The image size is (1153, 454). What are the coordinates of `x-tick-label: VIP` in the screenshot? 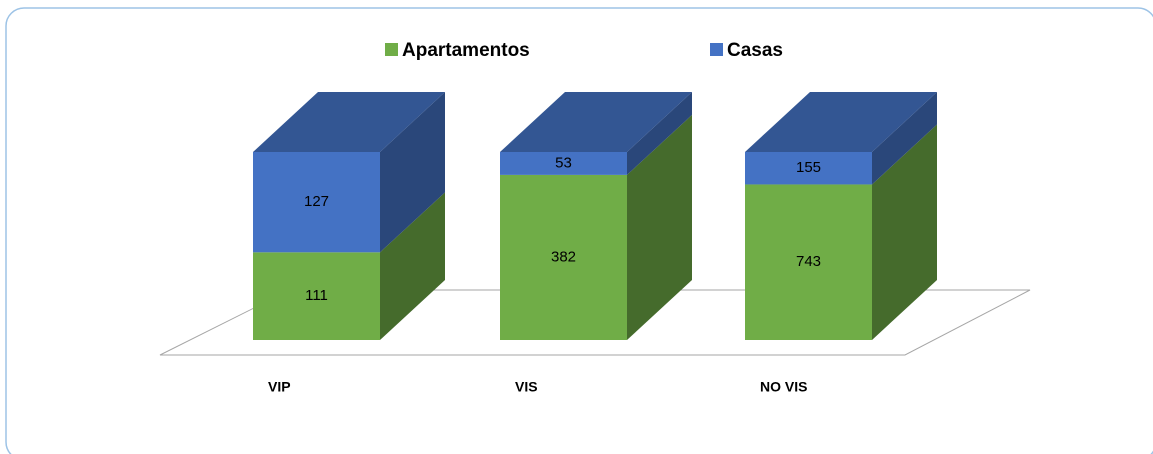 It's located at (279, 387).